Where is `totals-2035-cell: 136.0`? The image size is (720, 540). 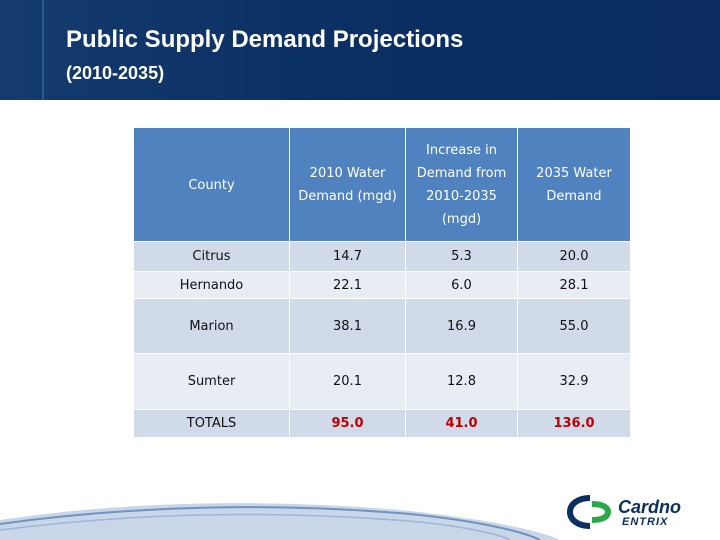 totals-2035-cell: 136.0 is located at coordinates (574, 424).